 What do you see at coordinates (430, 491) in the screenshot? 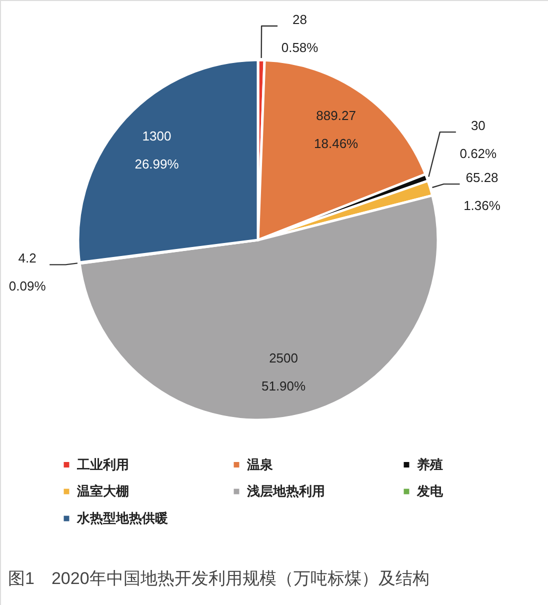
I see `legend-label: 发电` at bounding box center [430, 491].